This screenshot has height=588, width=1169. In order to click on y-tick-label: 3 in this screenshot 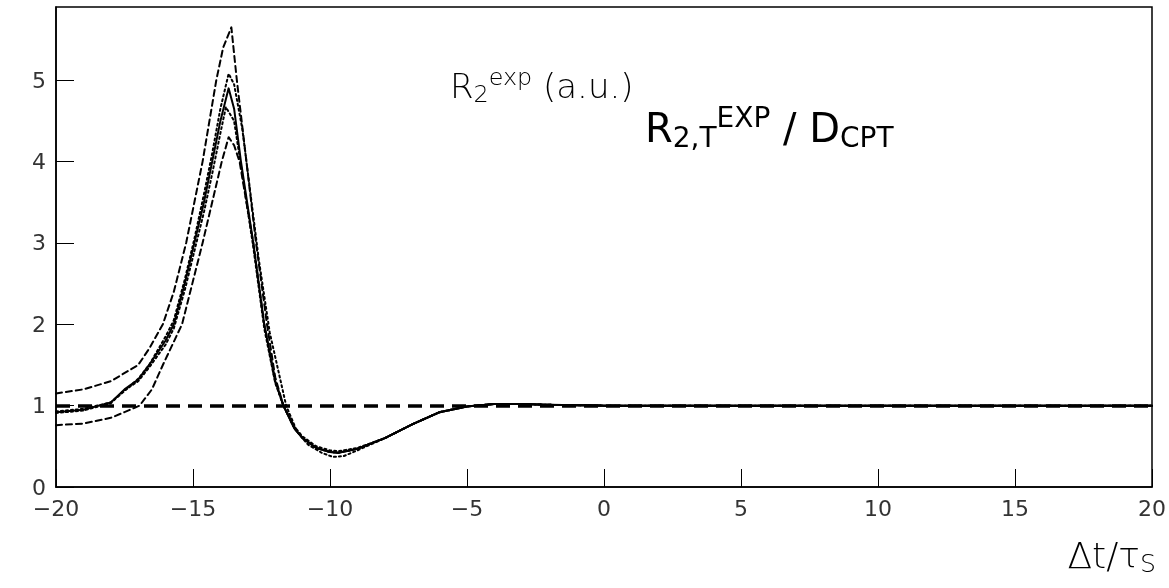, I will do `click(39, 243)`.